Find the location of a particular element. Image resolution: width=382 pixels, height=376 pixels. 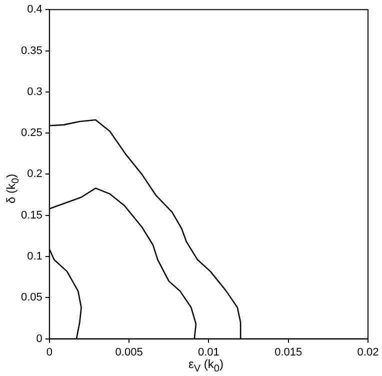

x-tick-label: 0 is located at coordinates (49, 352).